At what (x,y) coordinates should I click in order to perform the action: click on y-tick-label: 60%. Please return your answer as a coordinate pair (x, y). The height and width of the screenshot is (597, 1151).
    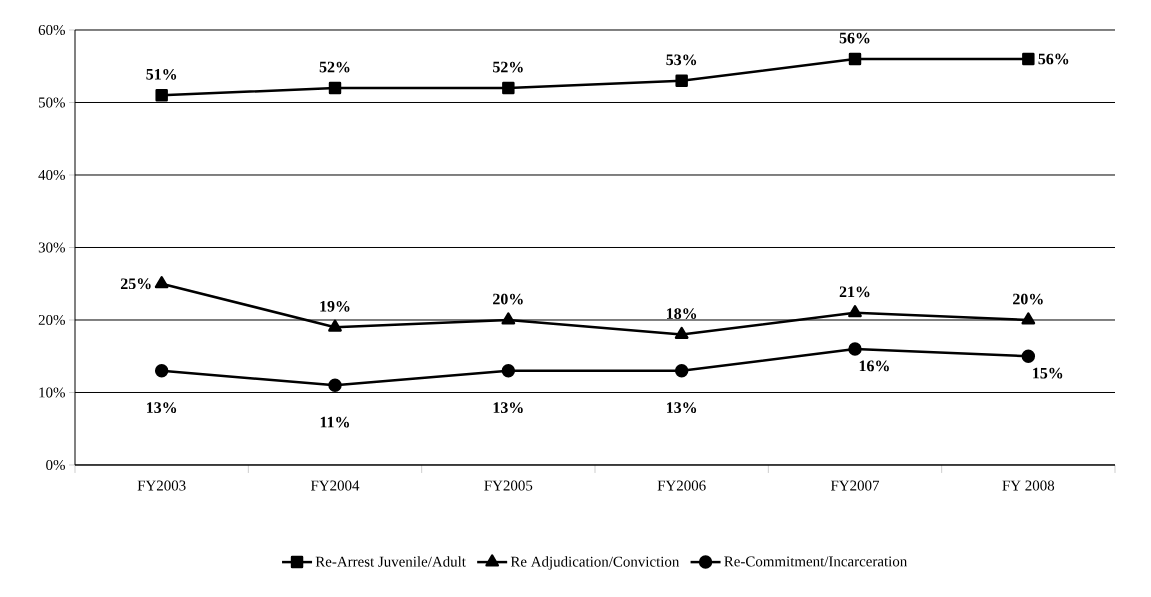
    Looking at the image, I should click on (51, 30).